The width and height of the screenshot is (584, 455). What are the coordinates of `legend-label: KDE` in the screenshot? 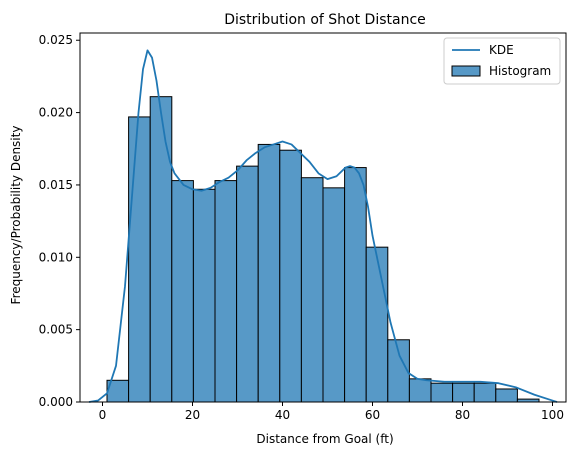 It's located at (501, 50).